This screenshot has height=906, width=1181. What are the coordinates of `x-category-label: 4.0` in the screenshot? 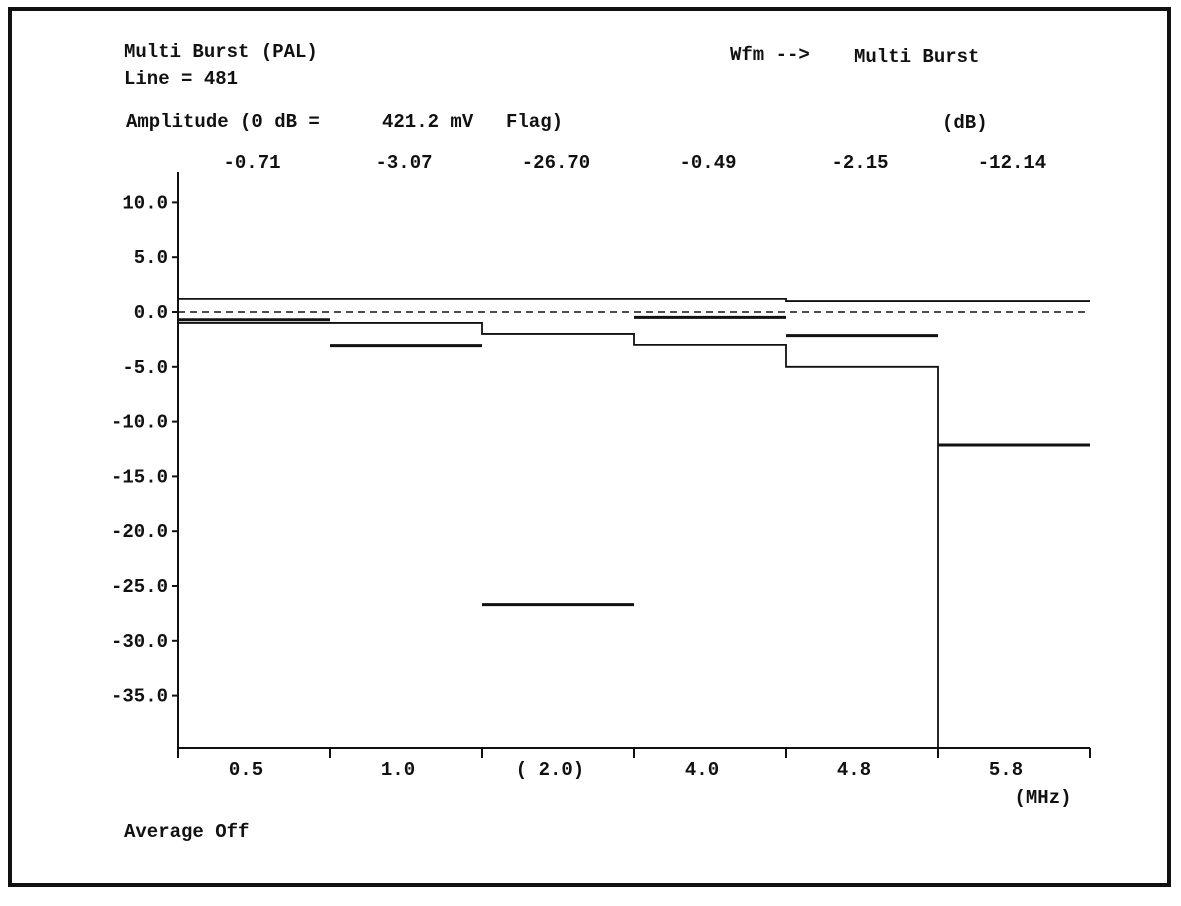 It's located at (702, 770).